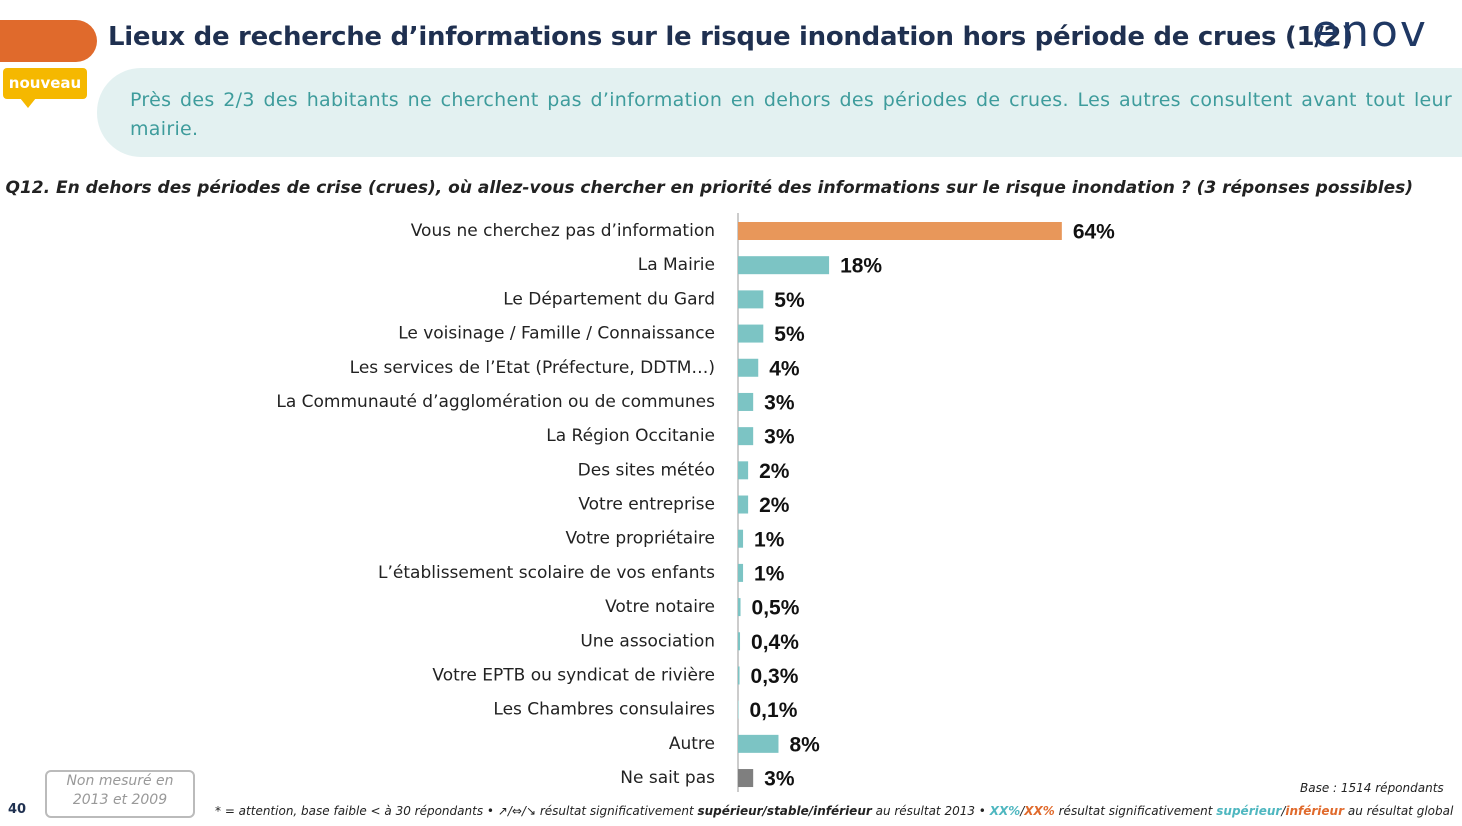  I want to click on category-label: Votre EPTB ou syndicat de rivière, so click(573, 675).